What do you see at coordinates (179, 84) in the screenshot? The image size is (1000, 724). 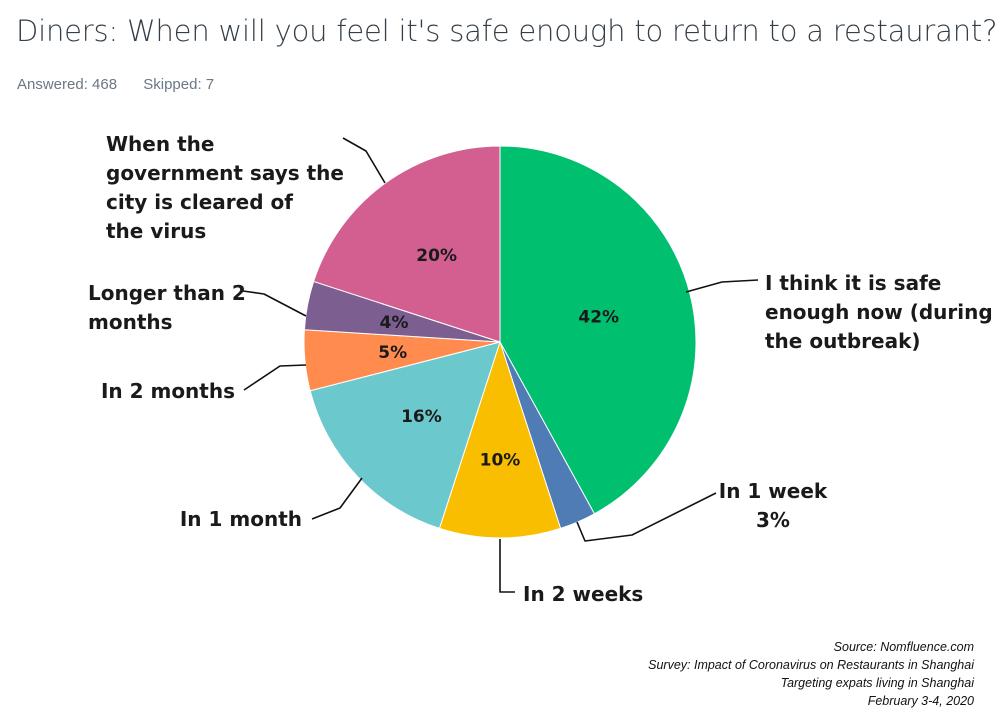 I see `skipped-count: Skipped: 7` at bounding box center [179, 84].